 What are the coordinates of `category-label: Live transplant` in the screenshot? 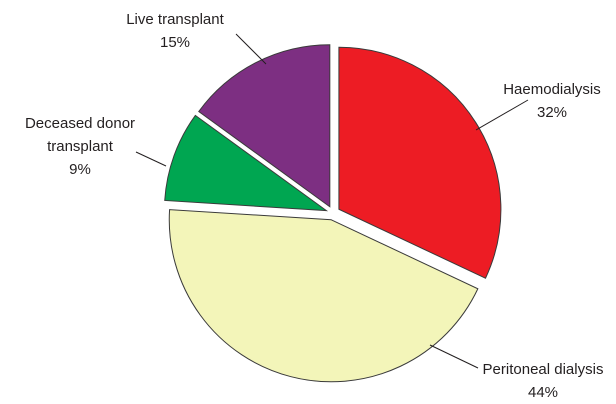 It's located at (175, 19).